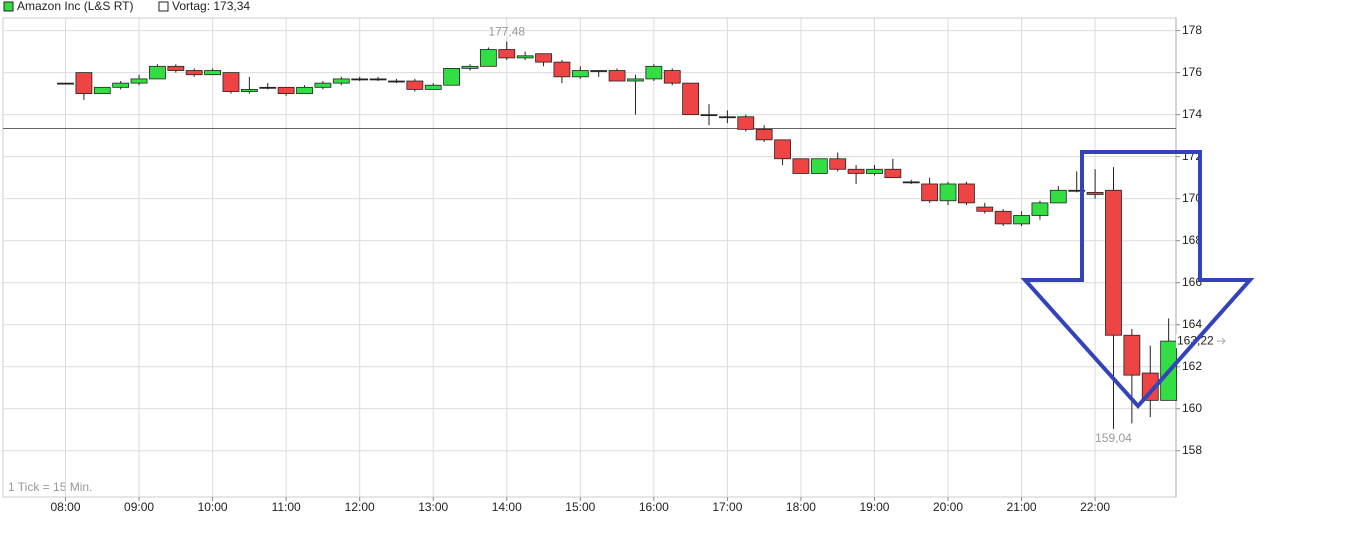 The width and height of the screenshot is (1362, 555). I want to click on y-tick-label: 178, so click(1192, 30).